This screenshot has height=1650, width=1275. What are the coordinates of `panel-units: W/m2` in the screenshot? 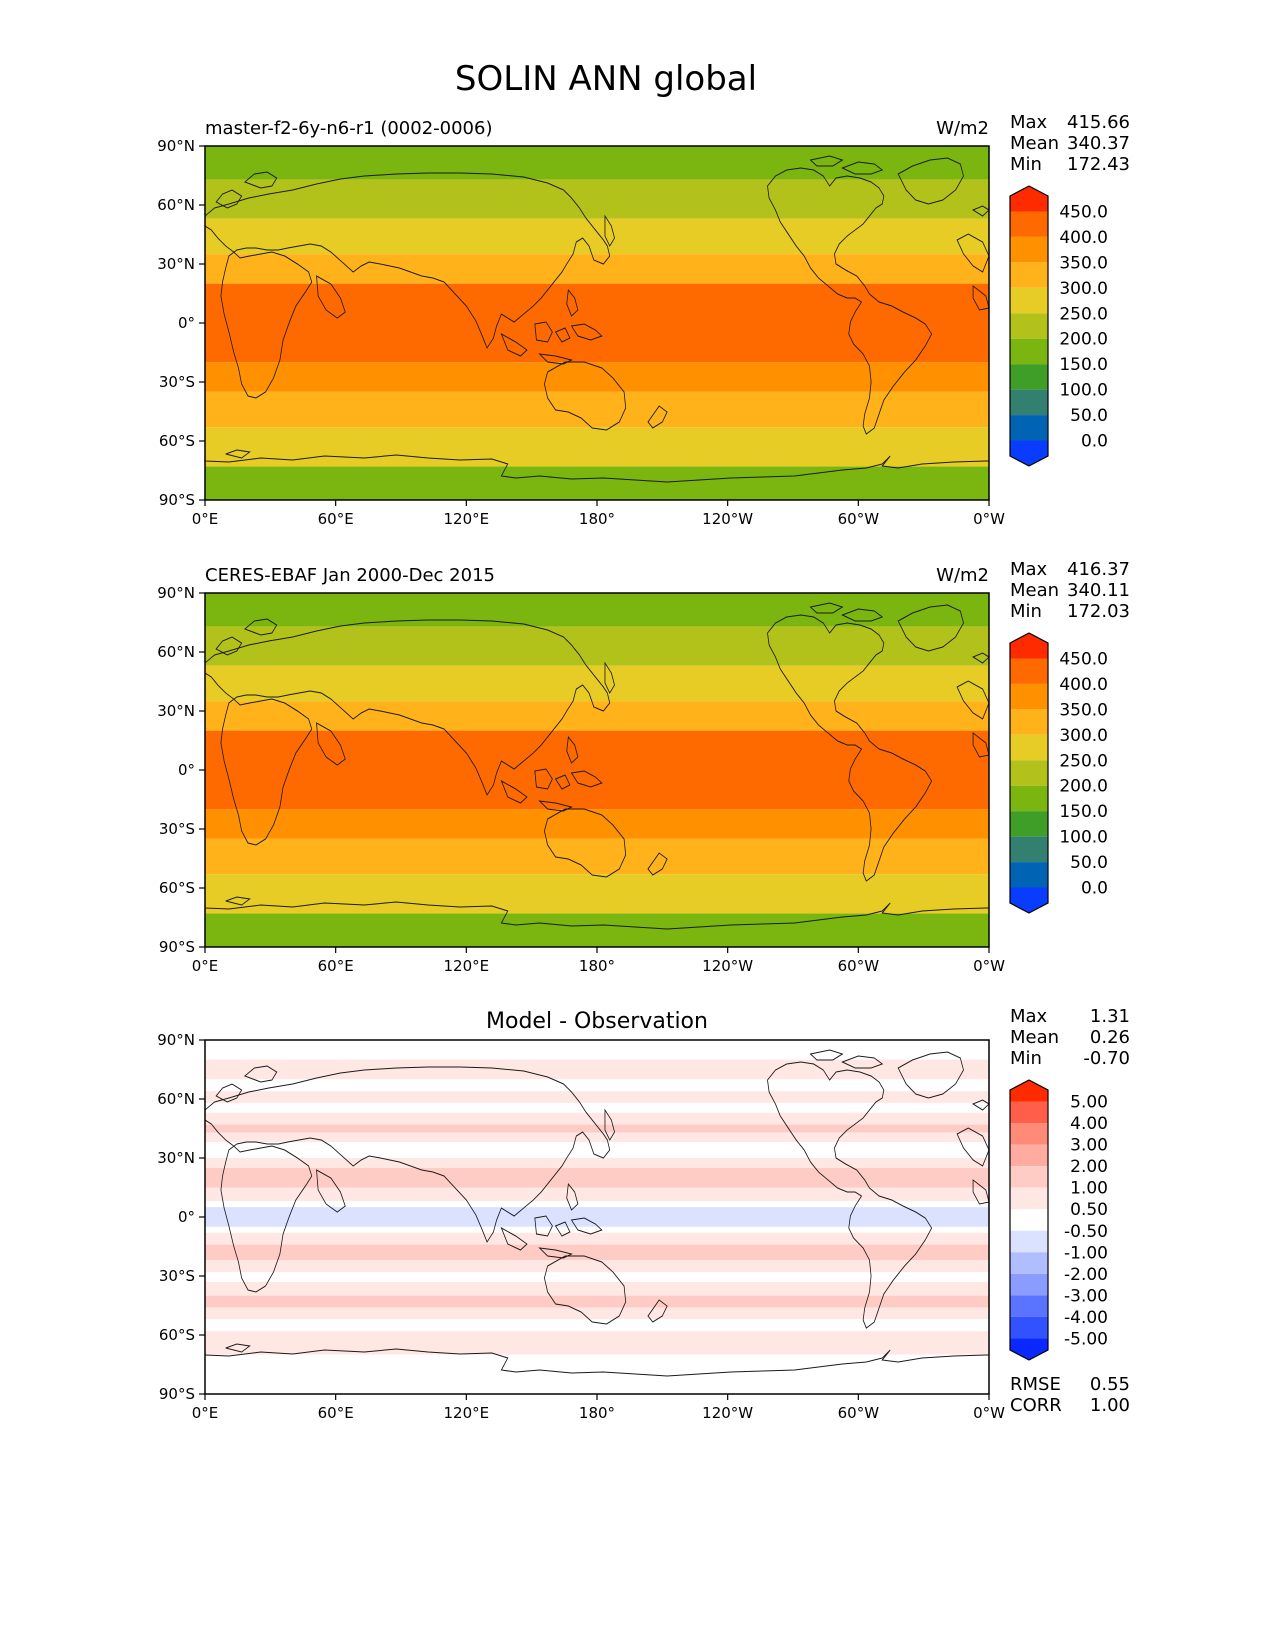 It's located at (962, 575).